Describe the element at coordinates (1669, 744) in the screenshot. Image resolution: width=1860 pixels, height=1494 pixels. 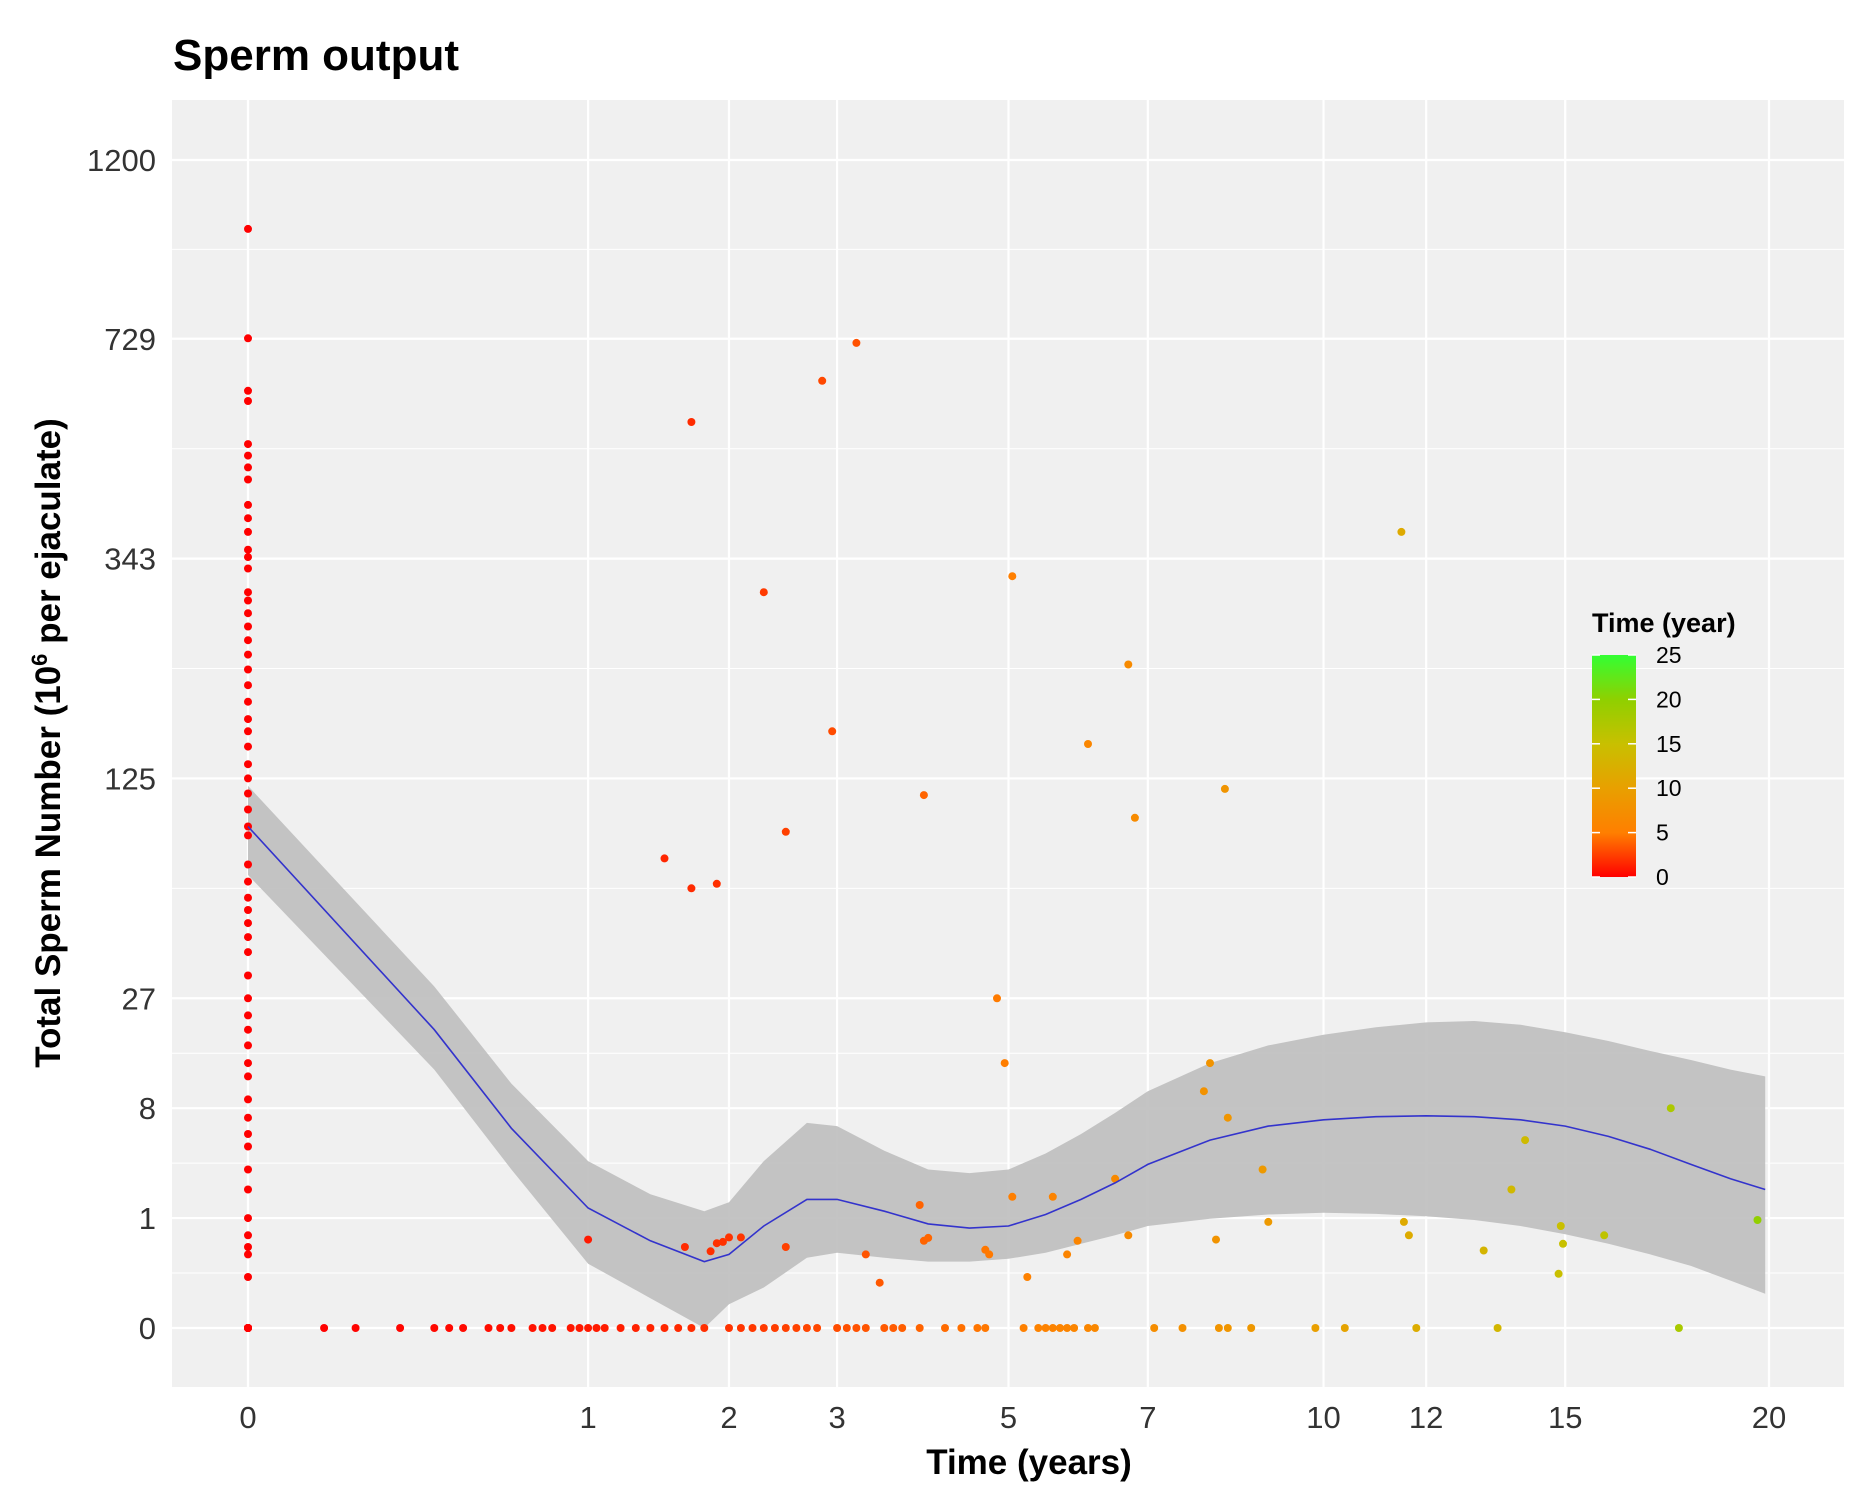
I see `legend-tick-label: 15` at that location.